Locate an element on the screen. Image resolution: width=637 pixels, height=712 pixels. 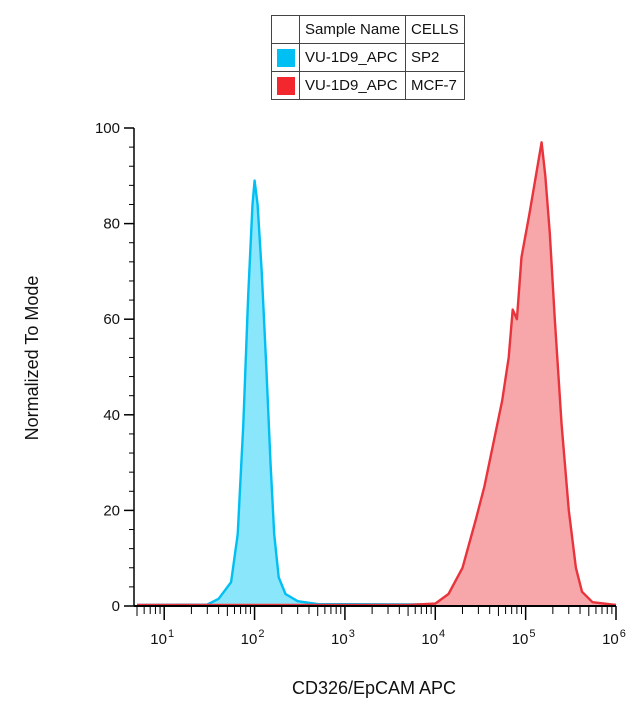
y-tick-label: 80 is located at coordinates (111, 224).